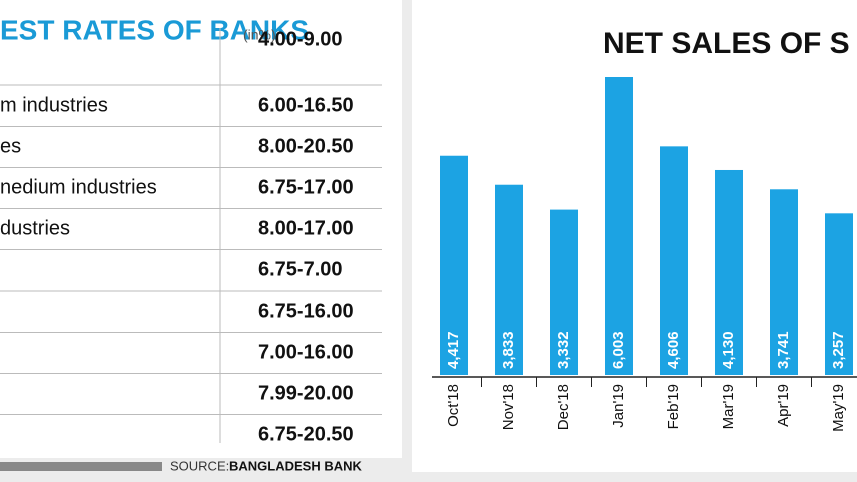 This screenshot has height=482, width=857. What do you see at coordinates (259, 35) in the screenshot?
I see `table-unit: (in%)` at bounding box center [259, 35].